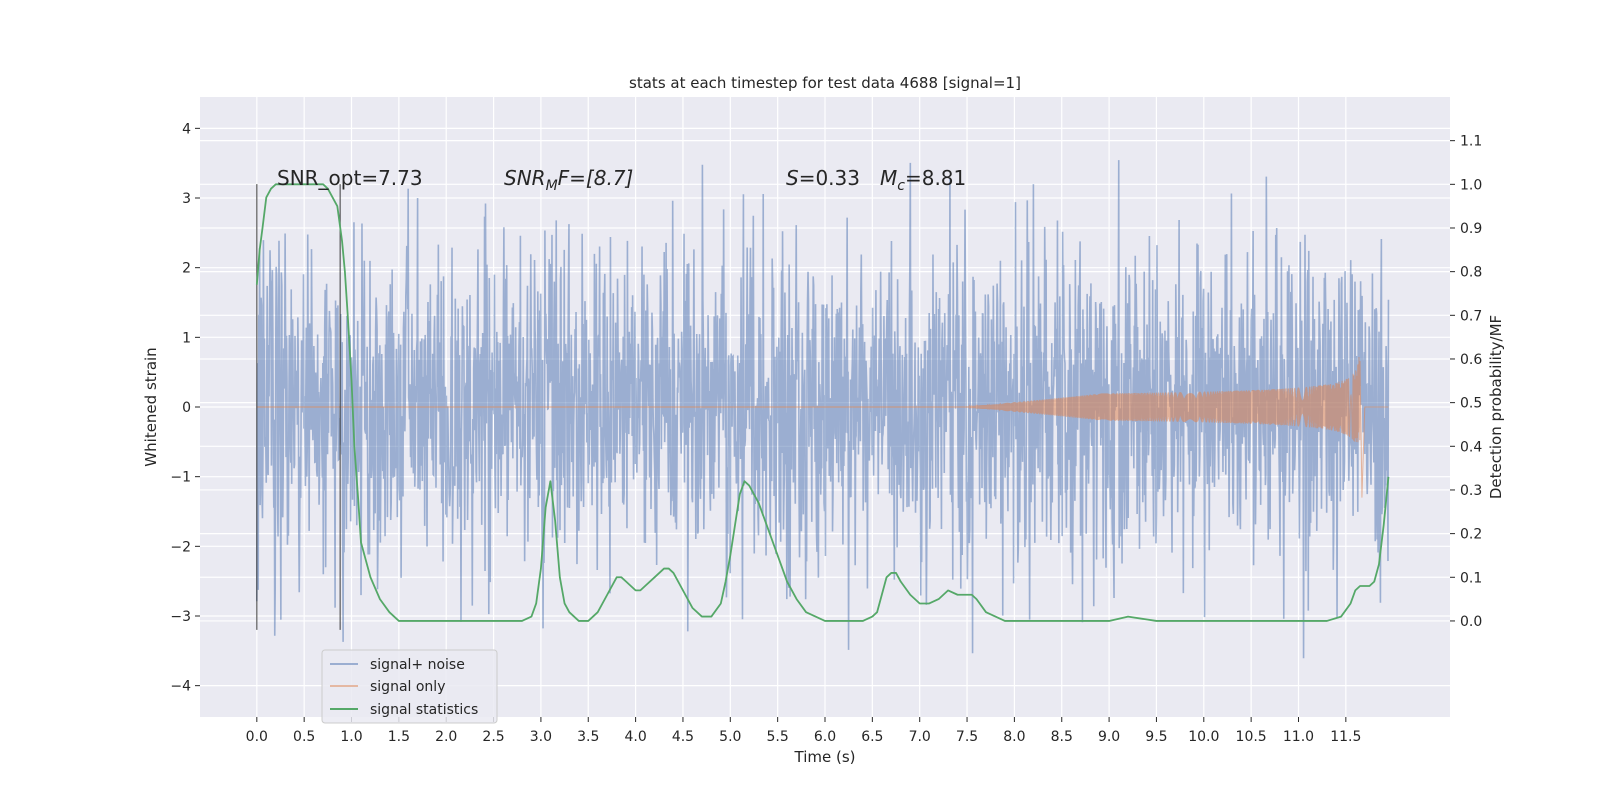 This screenshot has height=800, width=1600. What do you see at coordinates (180, 687) in the screenshot?
I see `y-tick-label: −4` at bounding box center [180, 687].